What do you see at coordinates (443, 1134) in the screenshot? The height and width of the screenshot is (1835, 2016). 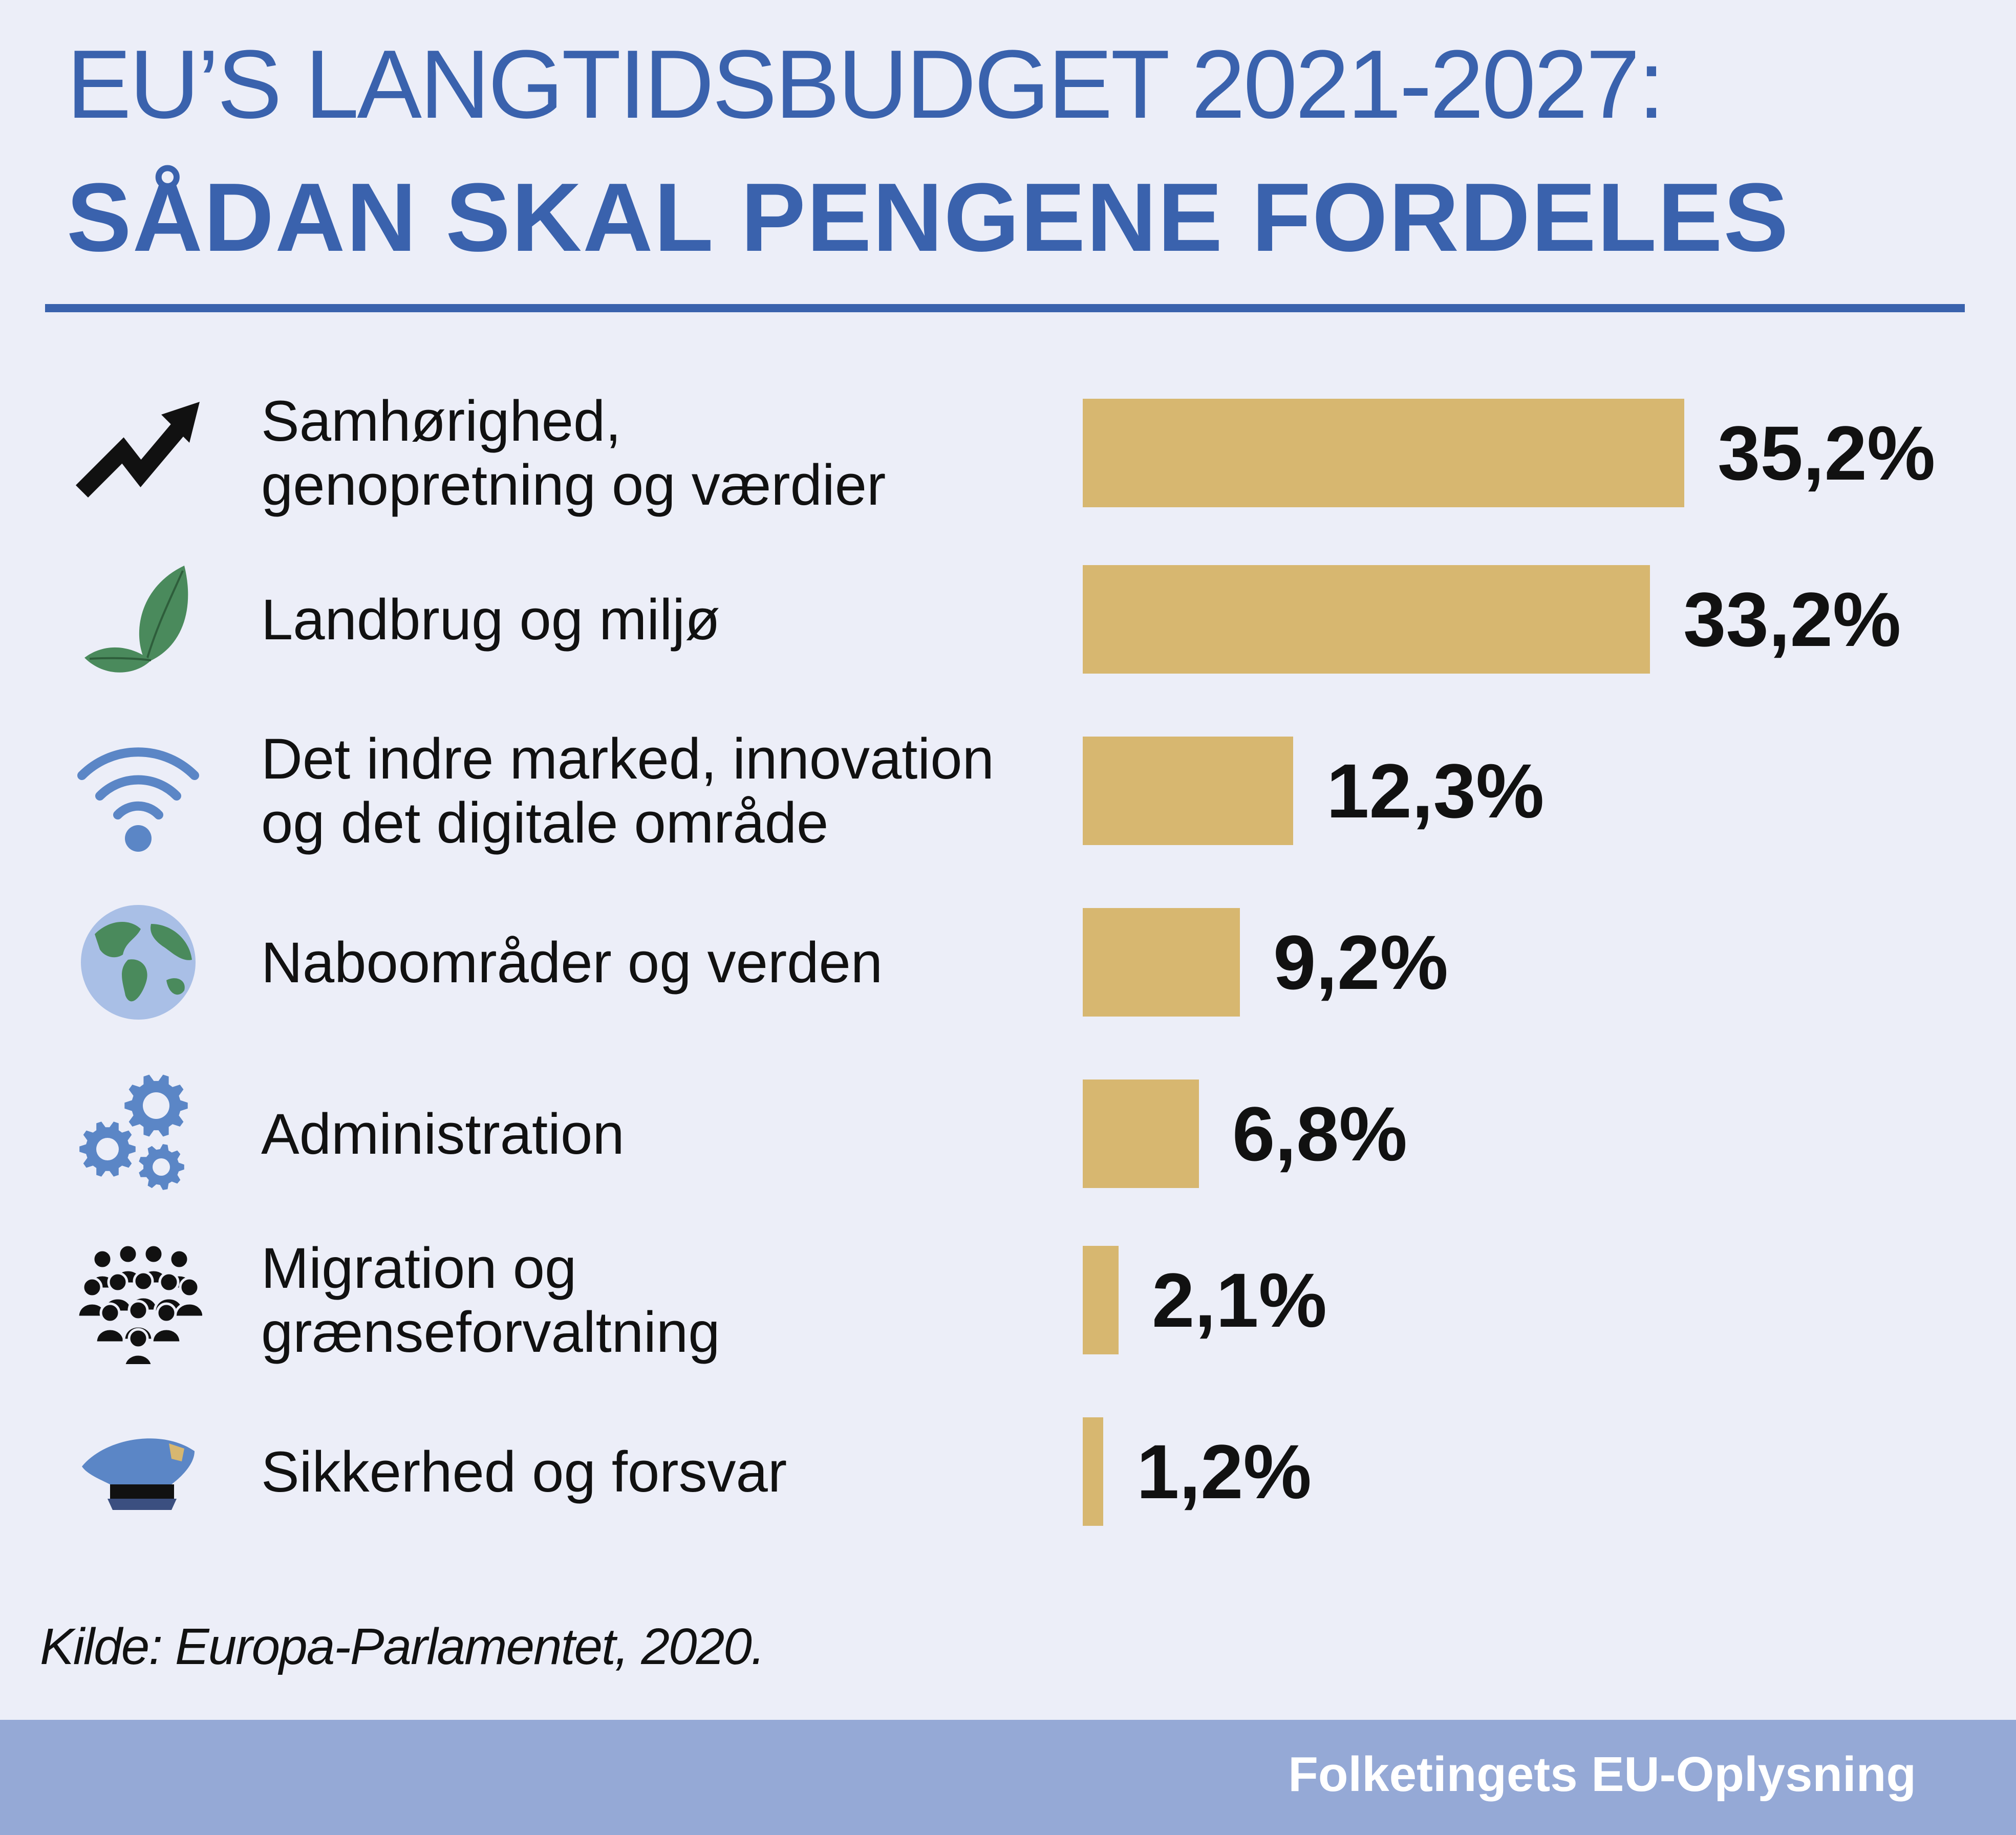 I see `category-label-line: Administration` at bounding box center [443, 1134].